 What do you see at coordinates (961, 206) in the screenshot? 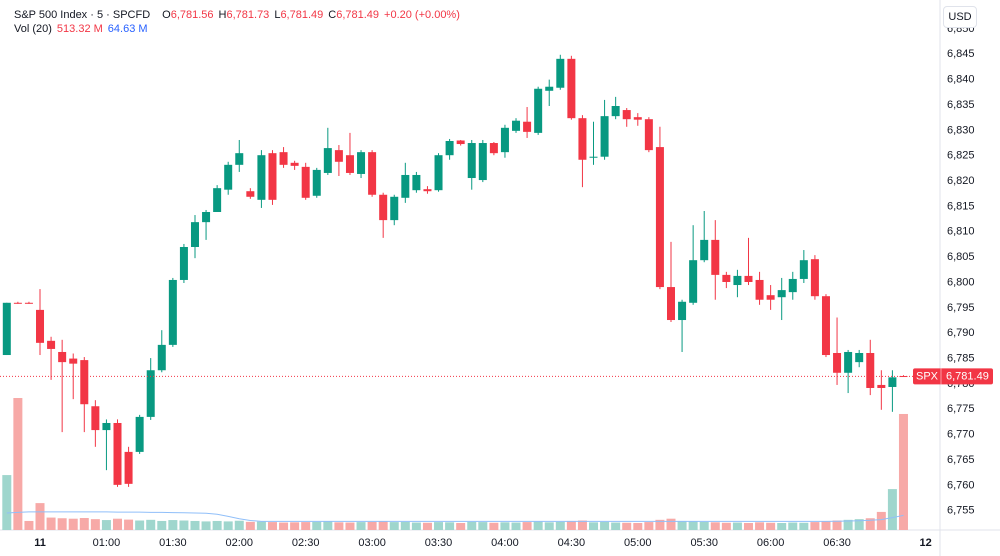
I see `y-tick-label: 6,815` at bounding box center [961, 206].